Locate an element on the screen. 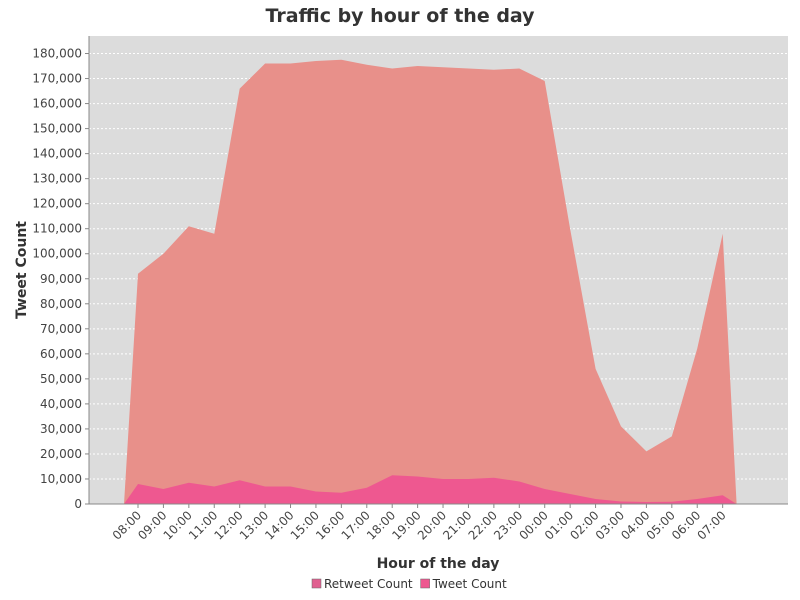 Image resolution: width=800 pixels, height=600 pixels. x-axis-title: Hour of the day is located at coordinates (438, 564).